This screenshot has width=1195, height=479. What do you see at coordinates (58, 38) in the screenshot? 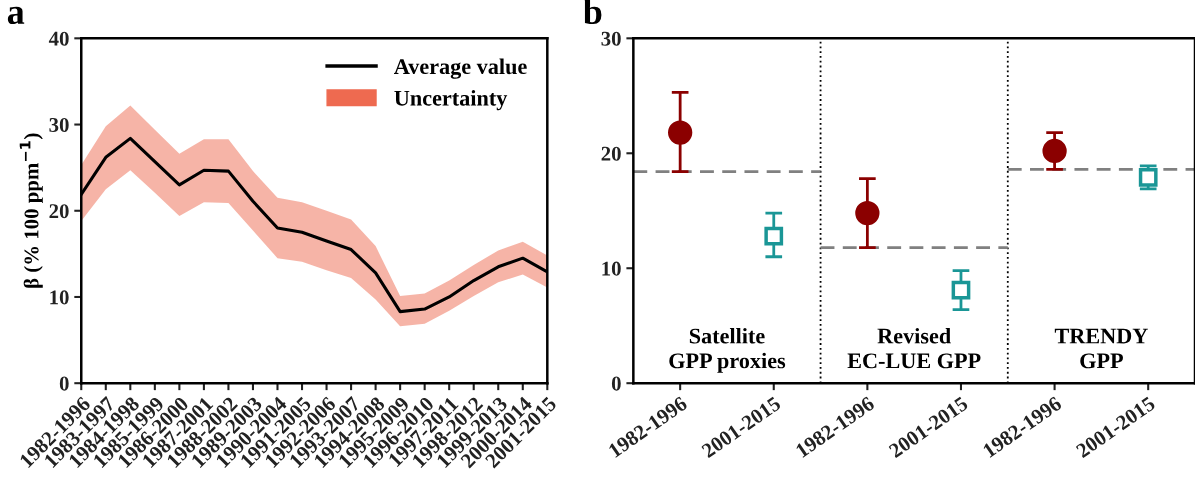
I see `y-tick-label: 40` at bounding box center [58, 38].